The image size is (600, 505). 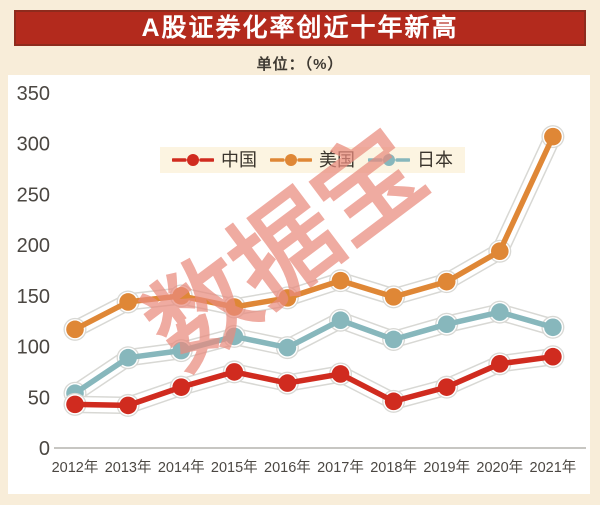 I want to click on x-tick-label: 2016年, so click(x=287, y=467).